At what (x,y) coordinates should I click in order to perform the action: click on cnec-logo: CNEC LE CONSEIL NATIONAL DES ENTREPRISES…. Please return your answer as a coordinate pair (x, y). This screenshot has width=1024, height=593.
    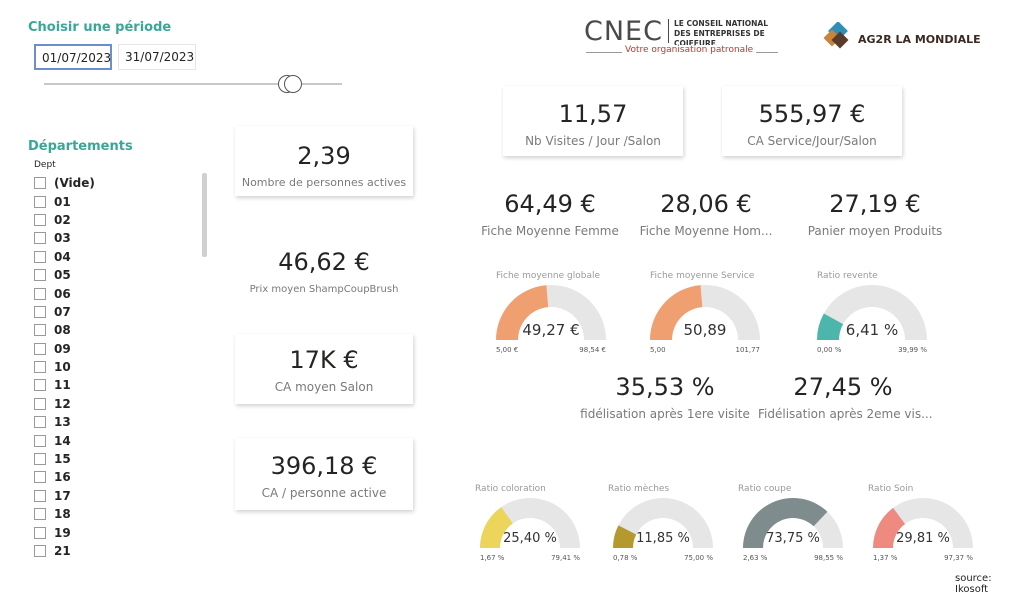
    Looking at the image, I should click on (684, 38).